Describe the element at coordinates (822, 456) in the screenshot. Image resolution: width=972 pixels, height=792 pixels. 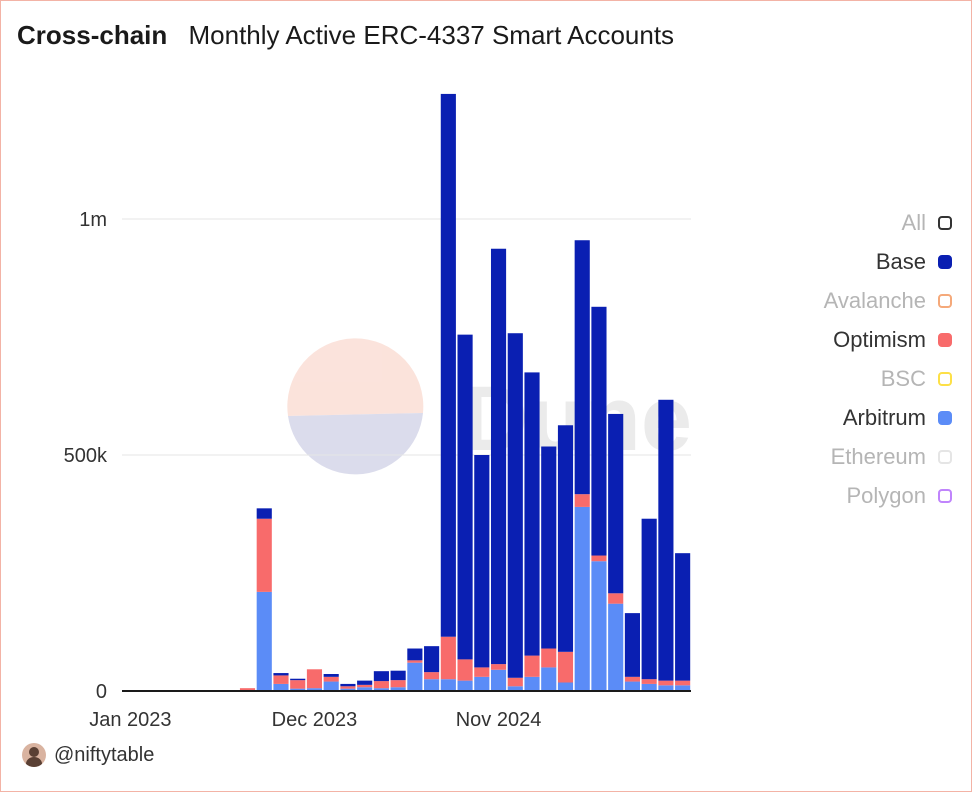
I see `legend-item-ethereum: Ethereum` at that location.